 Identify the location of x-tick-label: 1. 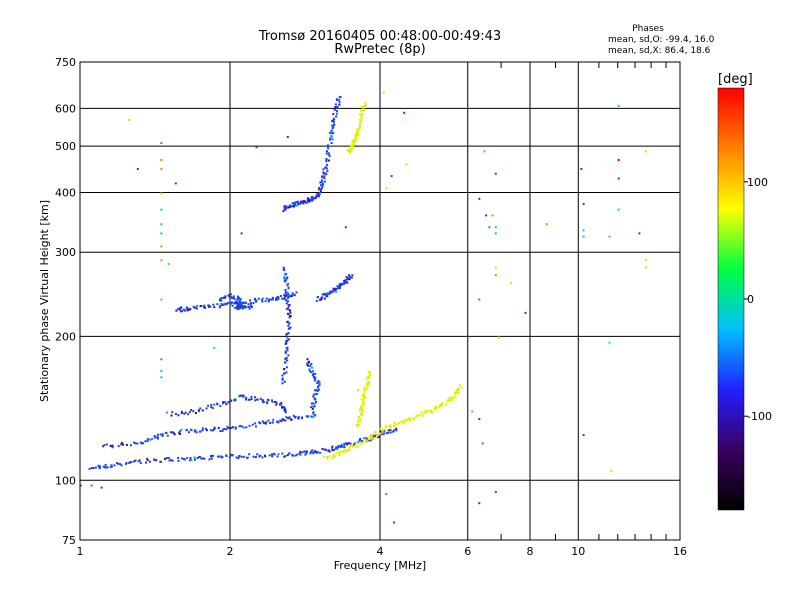
(80, 551).